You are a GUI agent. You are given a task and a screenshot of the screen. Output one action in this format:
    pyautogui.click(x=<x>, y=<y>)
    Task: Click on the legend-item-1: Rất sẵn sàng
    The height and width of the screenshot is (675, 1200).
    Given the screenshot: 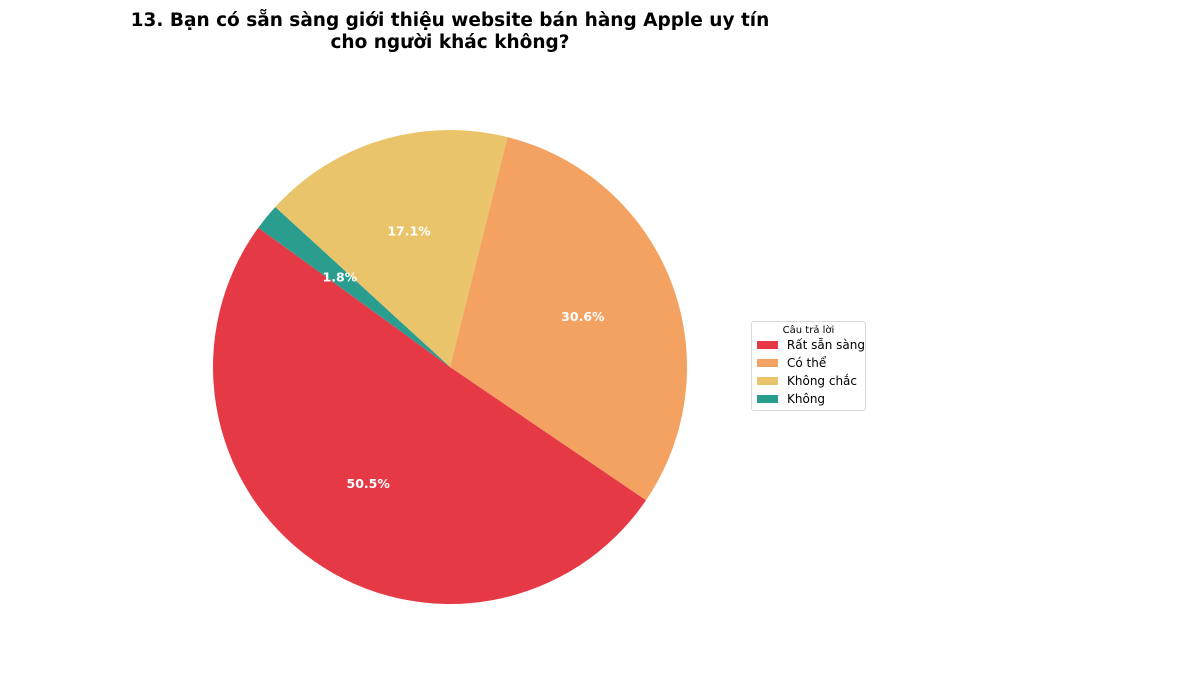 What is the action you would take?
    pyautogui.click(x=811, y=345)
    